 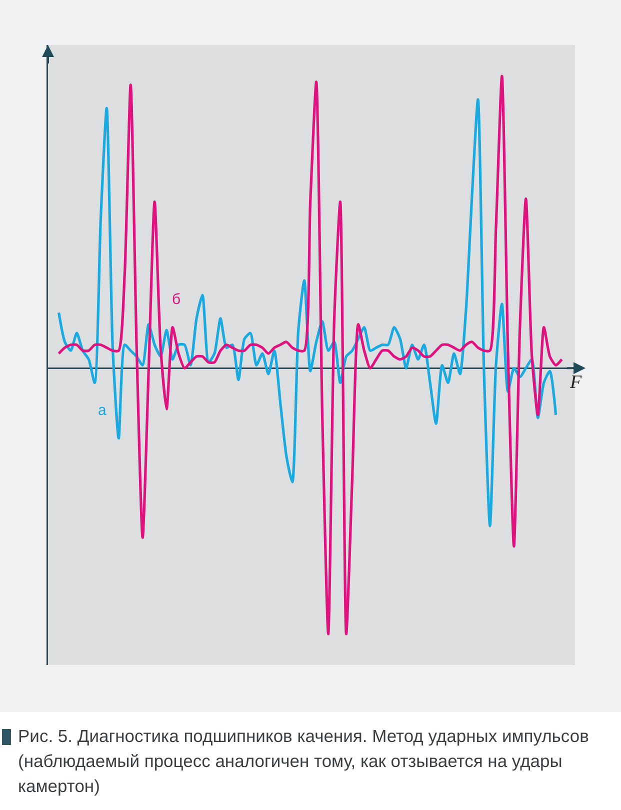 I want to click on x-axis-title: F, so click(x=575, y=382).